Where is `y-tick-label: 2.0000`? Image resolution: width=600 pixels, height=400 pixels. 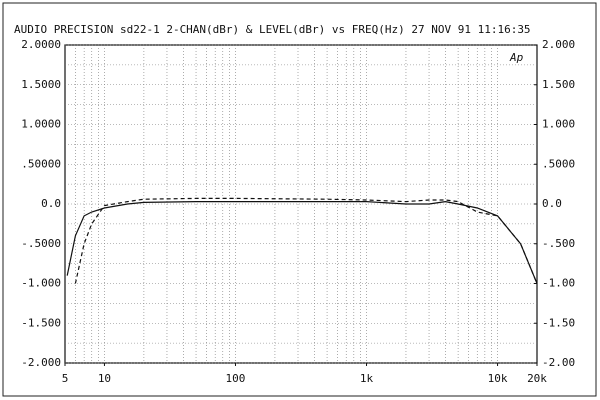 y-tick-label: 2.0000 is located at coordinates (41, 44).